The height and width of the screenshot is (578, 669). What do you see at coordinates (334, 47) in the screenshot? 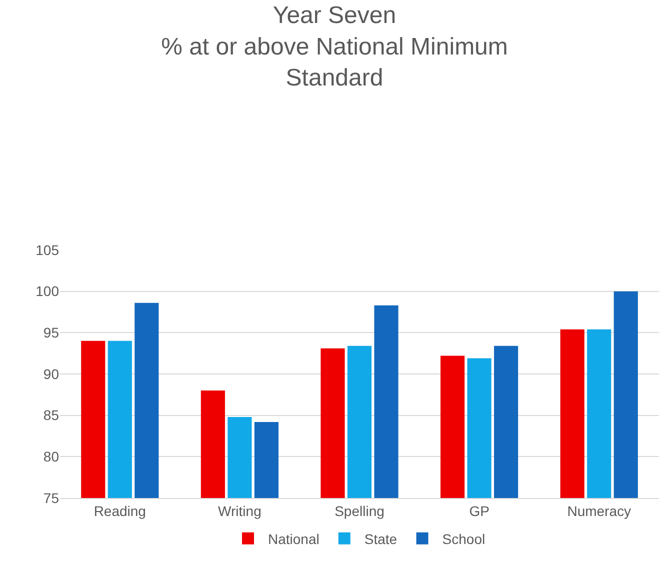
I see `chart-title: Year Seven % at or above National Minimum Standard` at bounding box center [334, 47].